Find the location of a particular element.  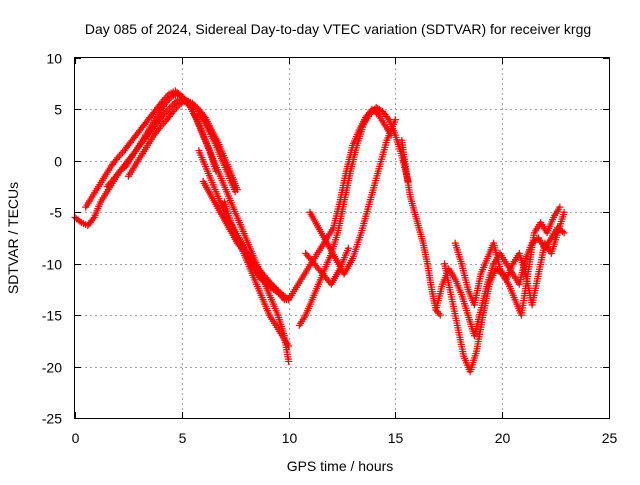

y-tick-label: -5 is located at coordinates (56, 213).